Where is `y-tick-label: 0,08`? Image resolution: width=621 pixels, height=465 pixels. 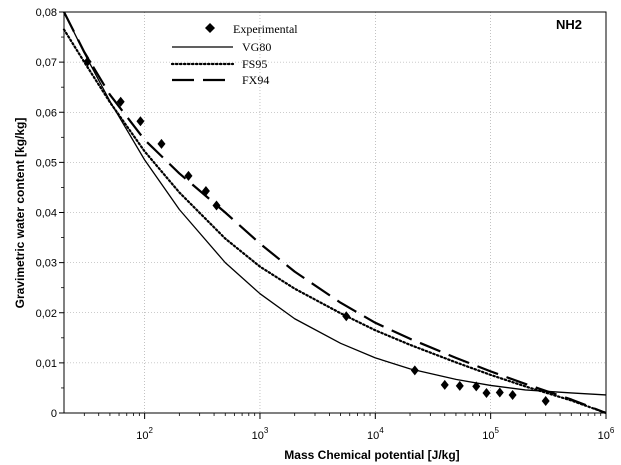
y-tick-label: 0,08 is located at coordinates (46, 13).